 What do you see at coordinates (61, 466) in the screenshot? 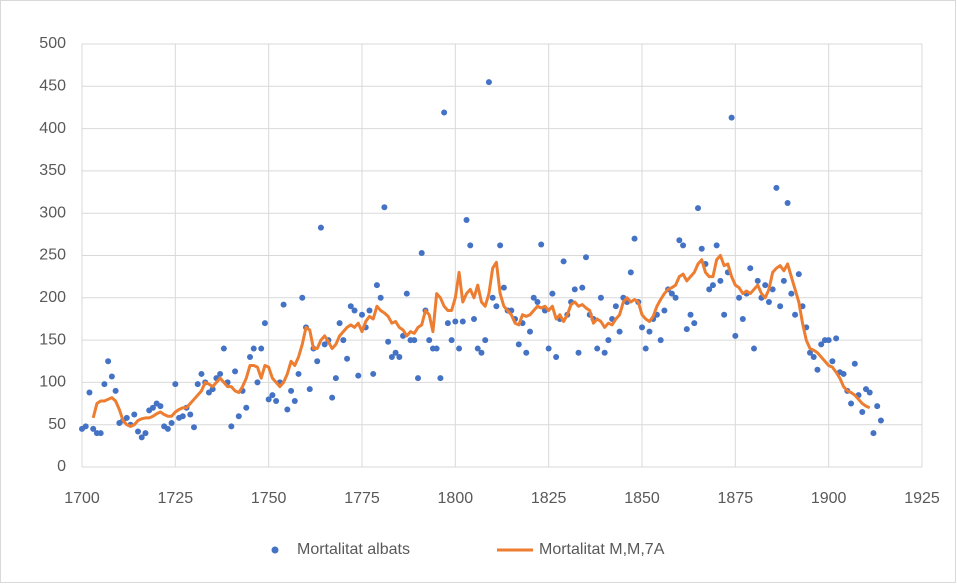
I see `y-tick-label: 0` at bounding box center [61, 466].